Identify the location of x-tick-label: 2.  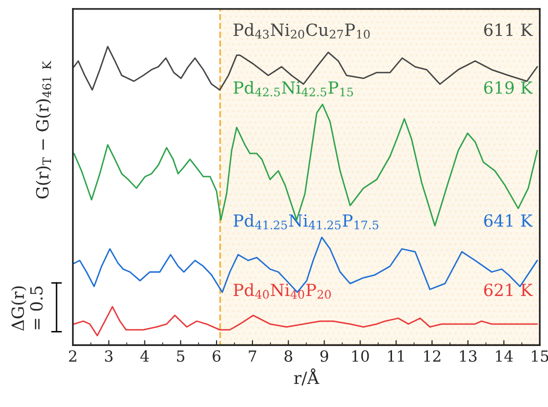
(72, 356).